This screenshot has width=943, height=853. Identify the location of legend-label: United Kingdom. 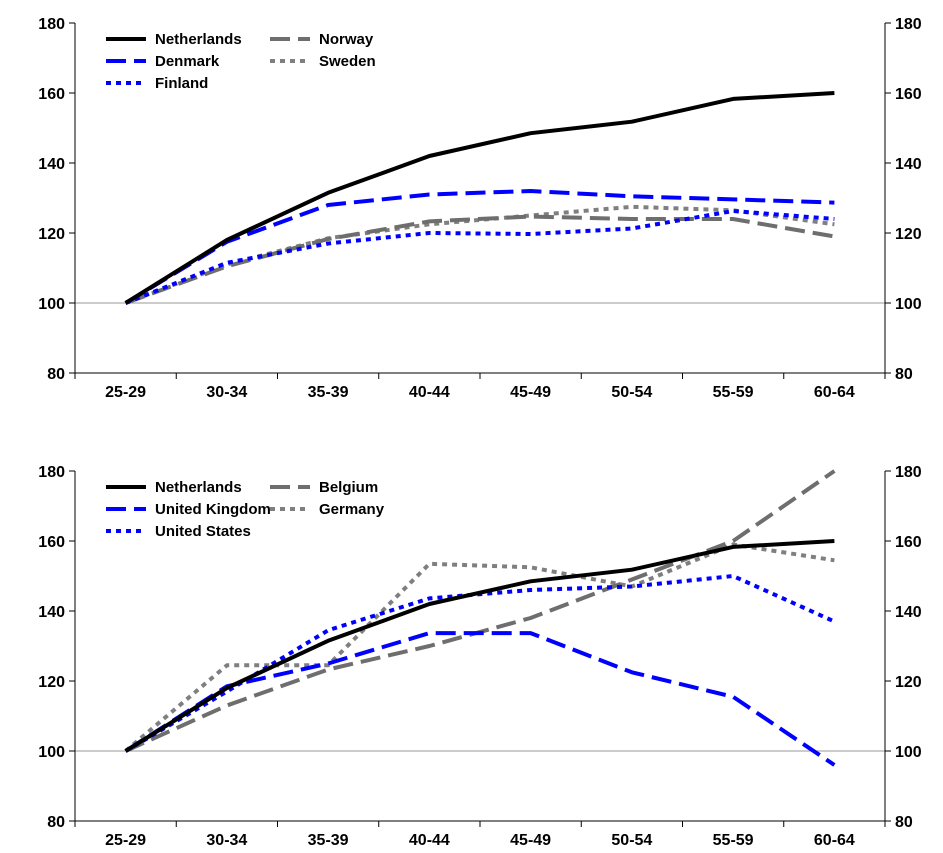
(213, 509).